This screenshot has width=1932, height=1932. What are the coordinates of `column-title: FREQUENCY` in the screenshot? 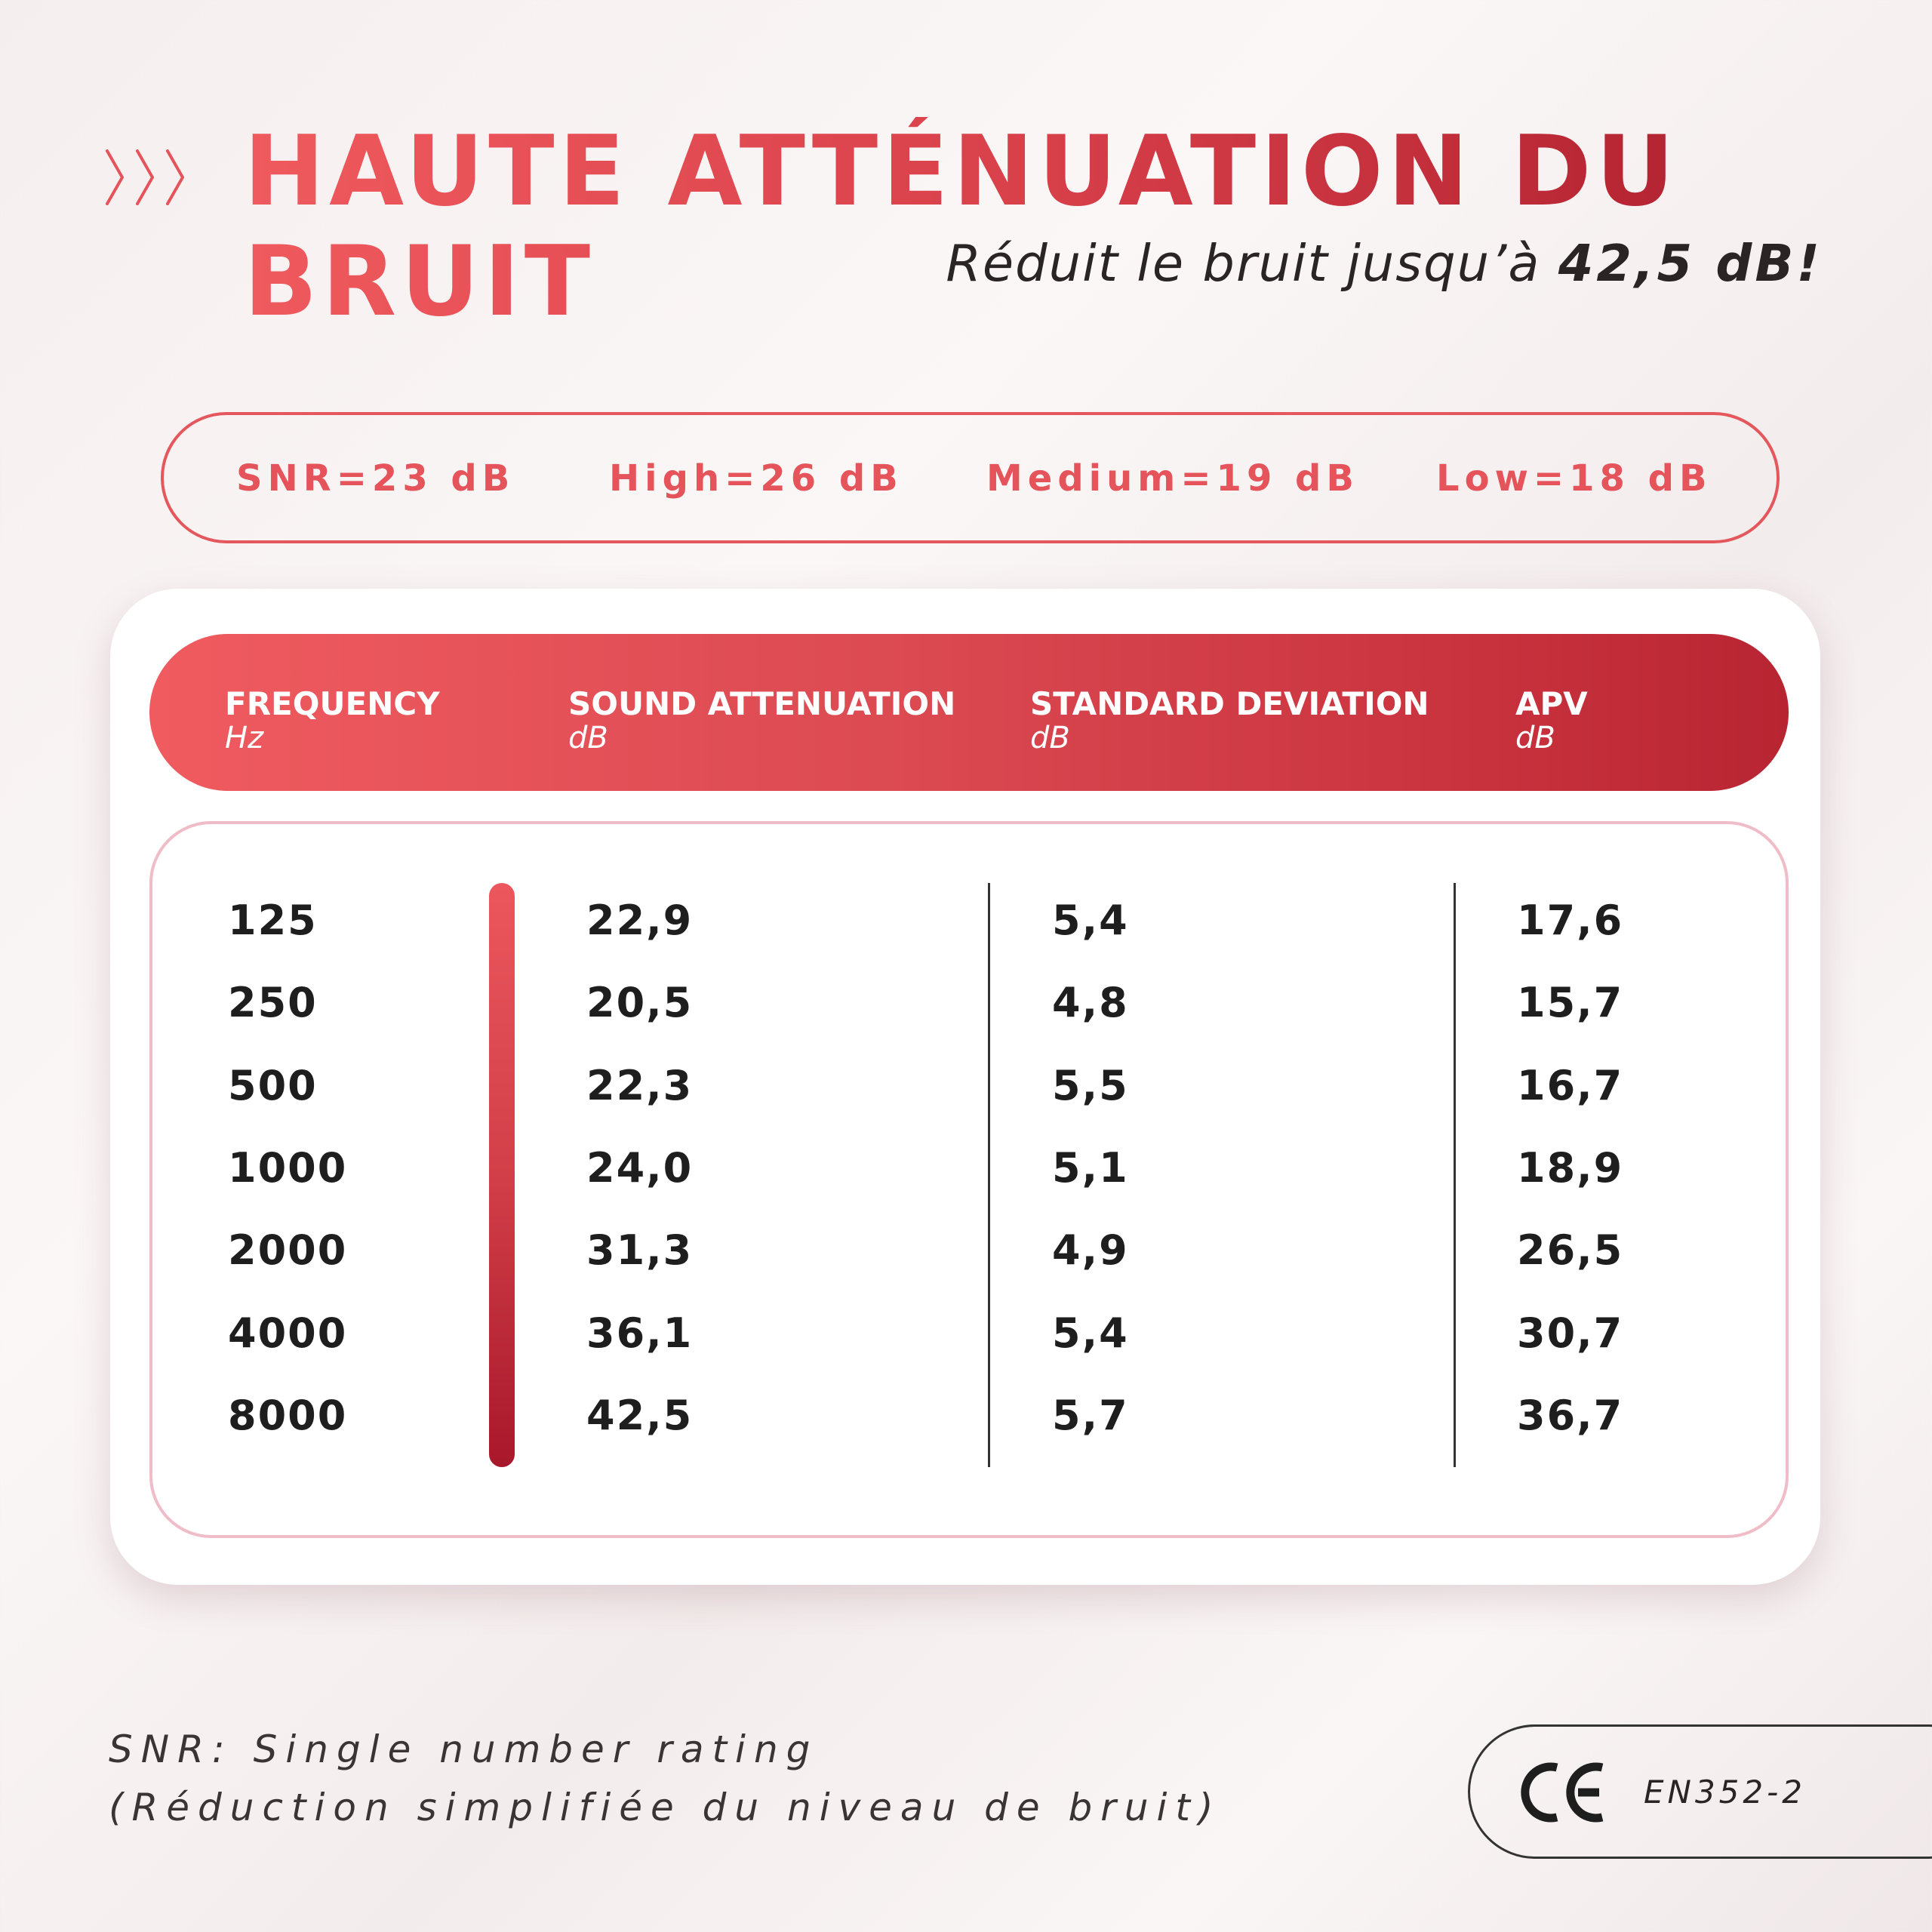 It's located at (332, 703).